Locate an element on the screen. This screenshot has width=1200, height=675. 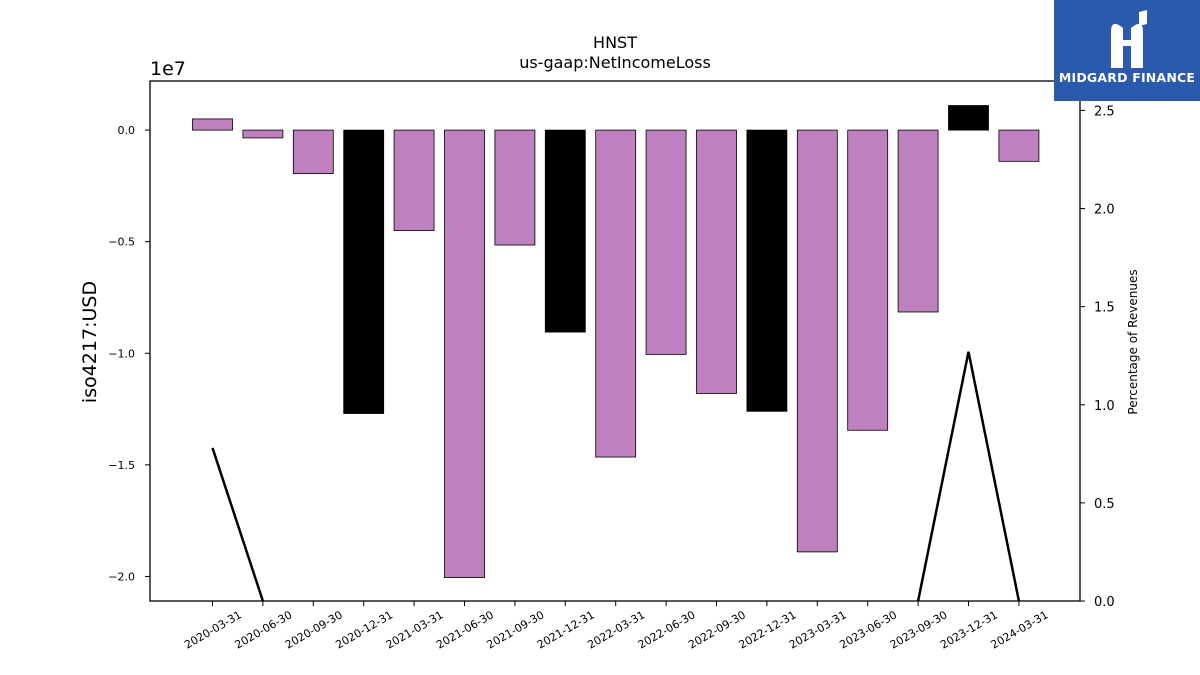
y-tick-label: −1.0 is located at coordinates (121, 353).